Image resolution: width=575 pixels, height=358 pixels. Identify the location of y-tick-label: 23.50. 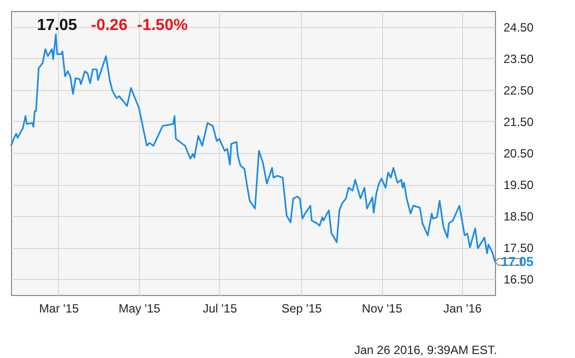
(519, 59).